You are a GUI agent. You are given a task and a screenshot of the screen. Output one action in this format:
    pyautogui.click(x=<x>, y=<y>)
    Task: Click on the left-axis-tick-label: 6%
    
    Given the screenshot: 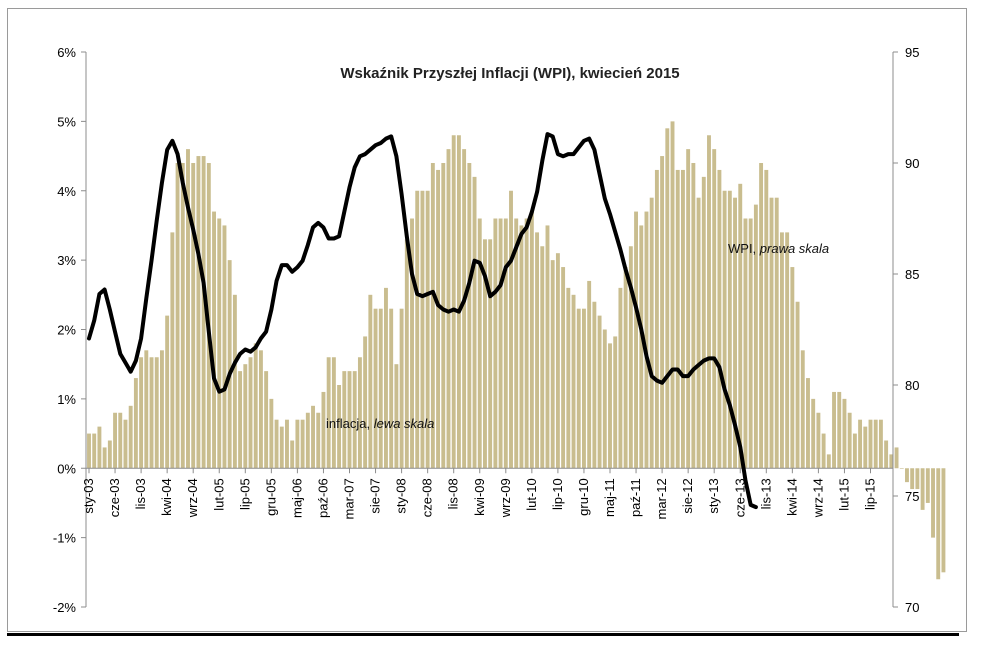 What is the action you would take?
    pyautogui.click(x=66, y=52)
    